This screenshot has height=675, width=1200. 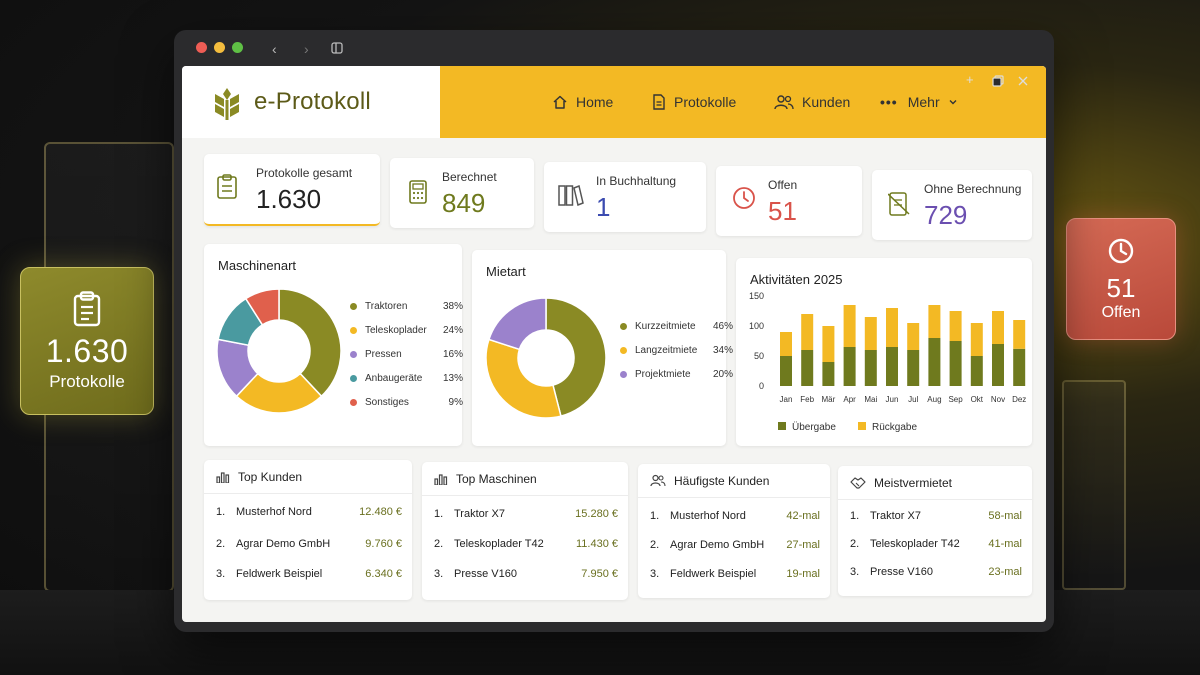 What do you see at coordinates (936, 544) in the screenshot?
I see `list-item: 2. Teleskoplader T42 41-mal` at bounding box center [936, 544].